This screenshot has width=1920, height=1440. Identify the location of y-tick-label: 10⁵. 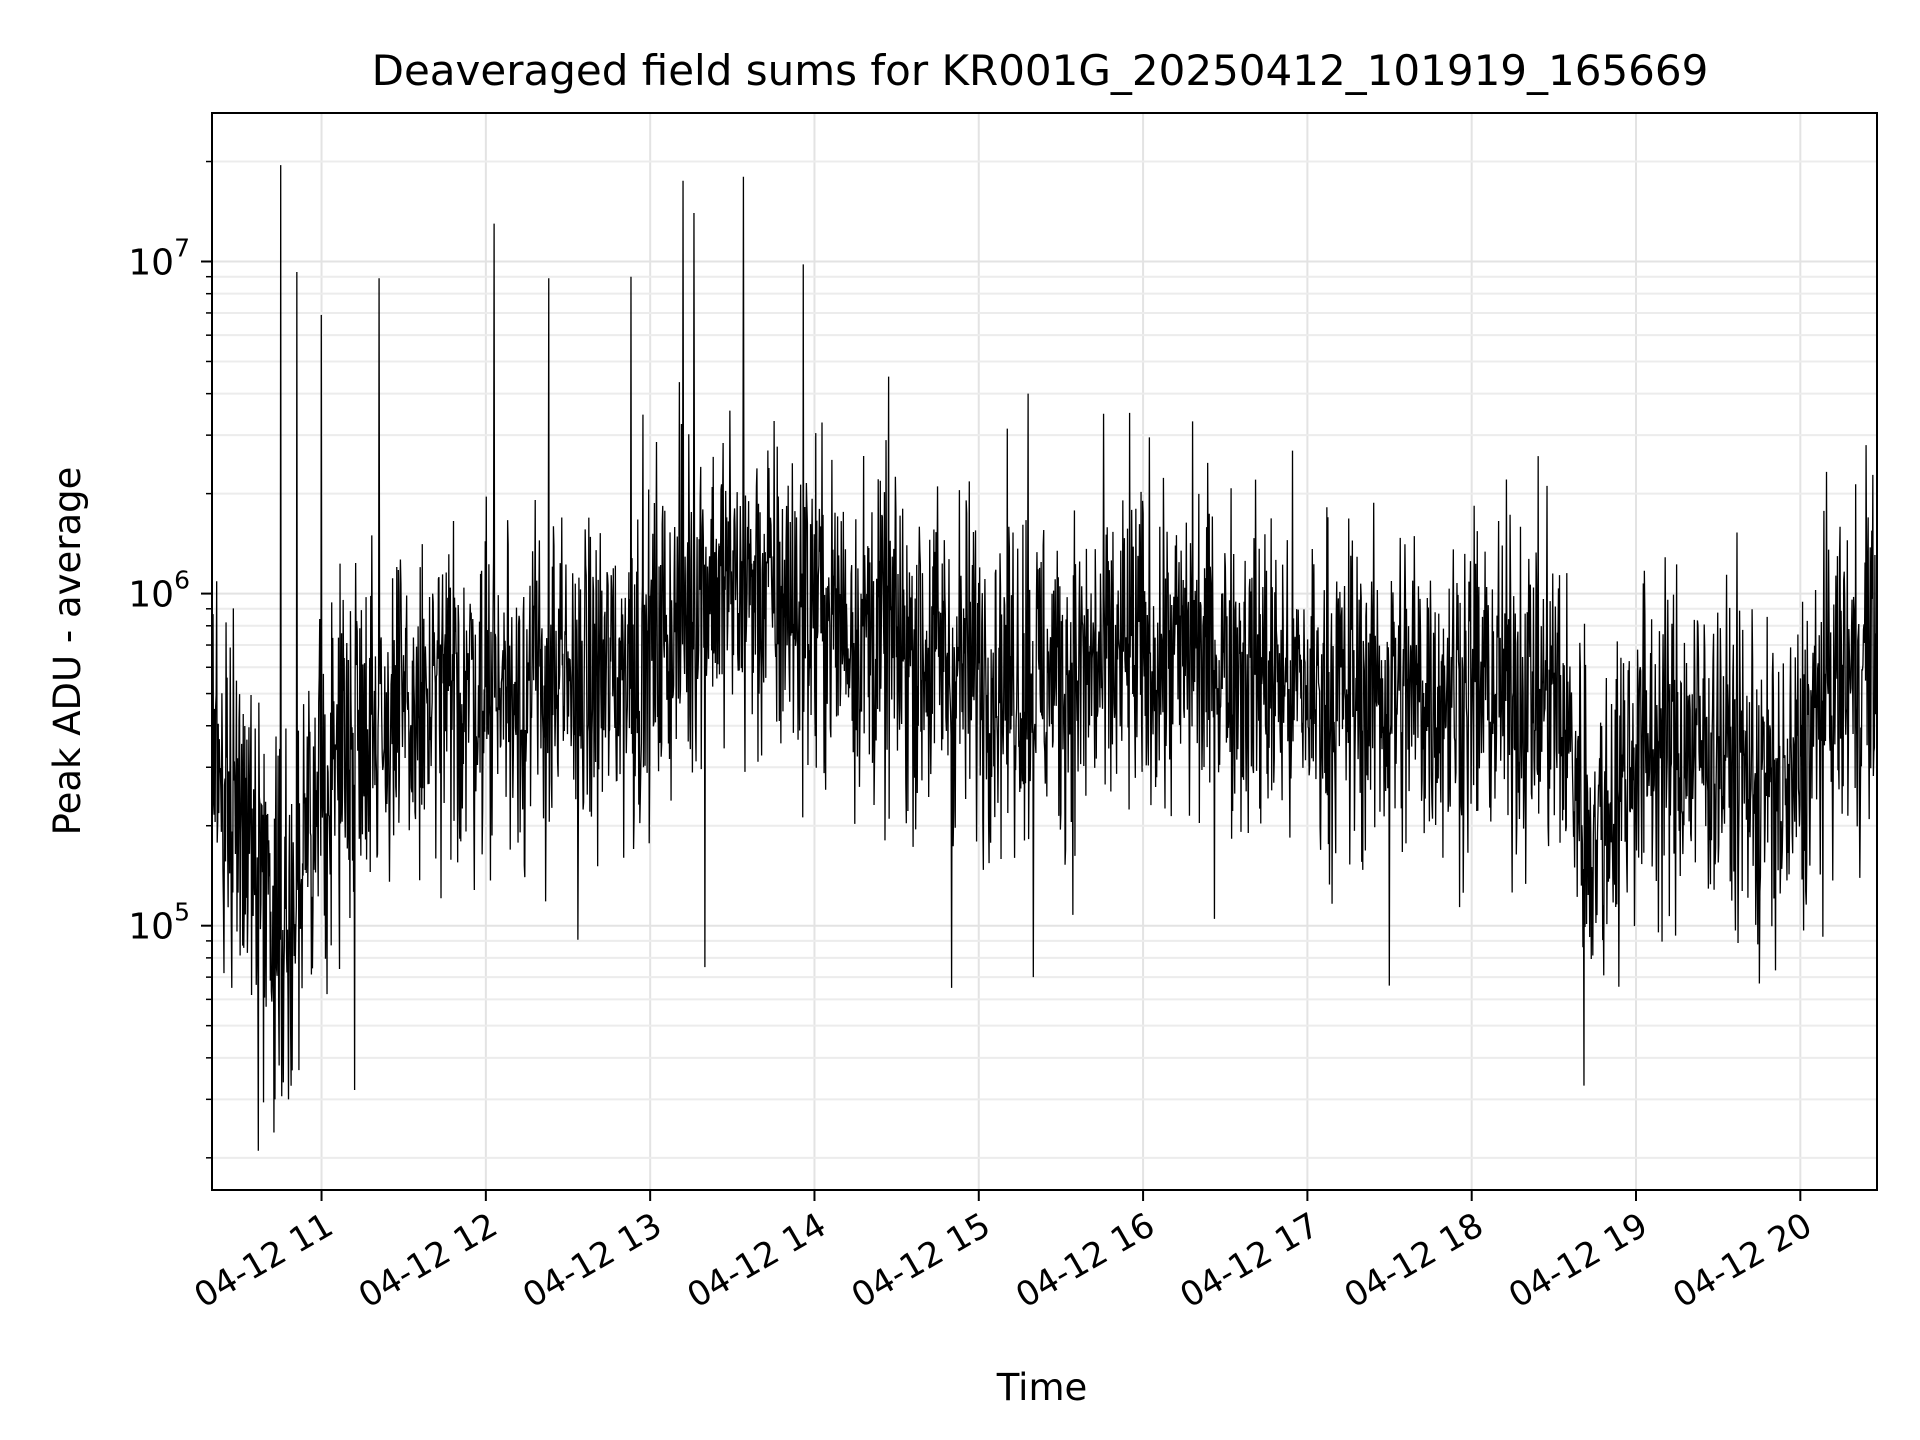
(159, 923).